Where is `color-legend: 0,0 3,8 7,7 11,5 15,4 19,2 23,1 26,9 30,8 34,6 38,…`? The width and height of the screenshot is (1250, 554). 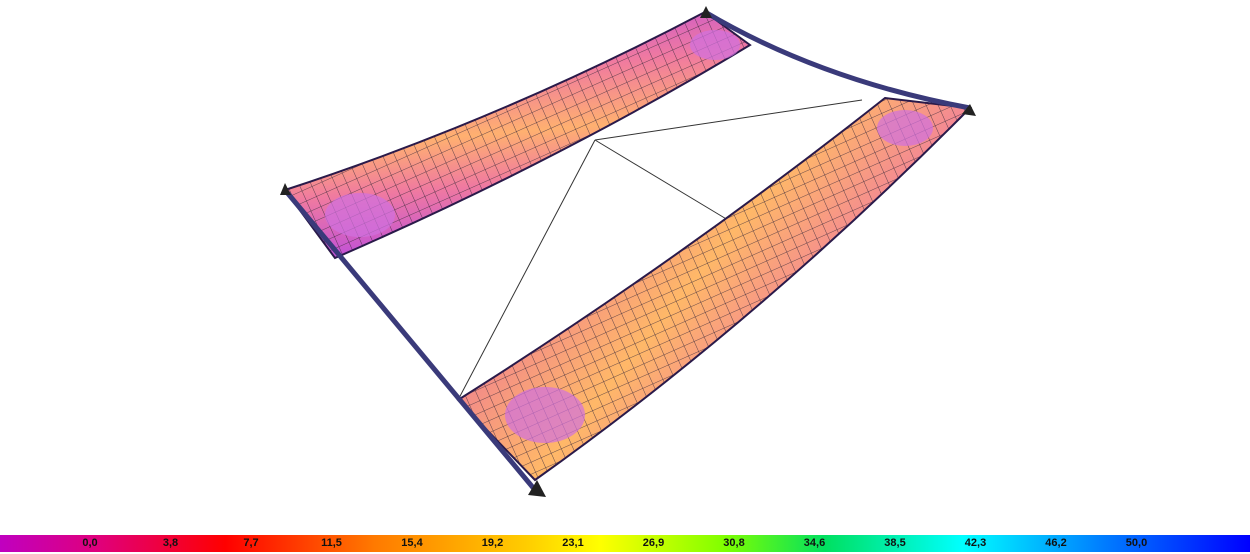 color-legend: 0,0 3,8 7,7 11,5 15,4 19,2 23,1 26,9 30,8 34,6 38,… is located at coordinates (625, 543).